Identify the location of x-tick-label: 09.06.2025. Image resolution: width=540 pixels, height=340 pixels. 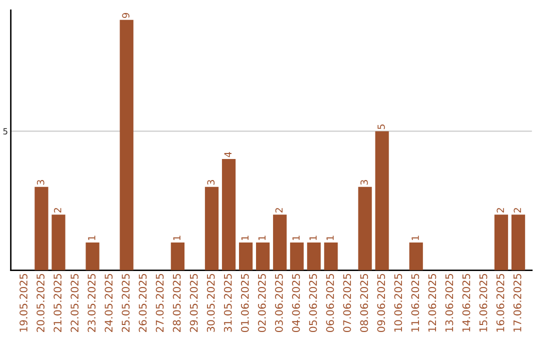
(381, 303).